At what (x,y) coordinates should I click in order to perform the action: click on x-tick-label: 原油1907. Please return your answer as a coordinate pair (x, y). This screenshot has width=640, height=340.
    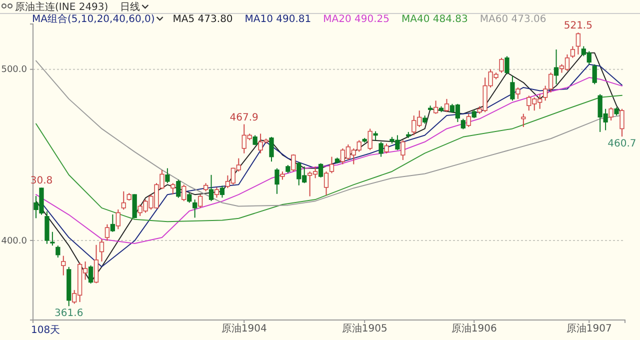
    Looking at the image, I should click on (589, 328).